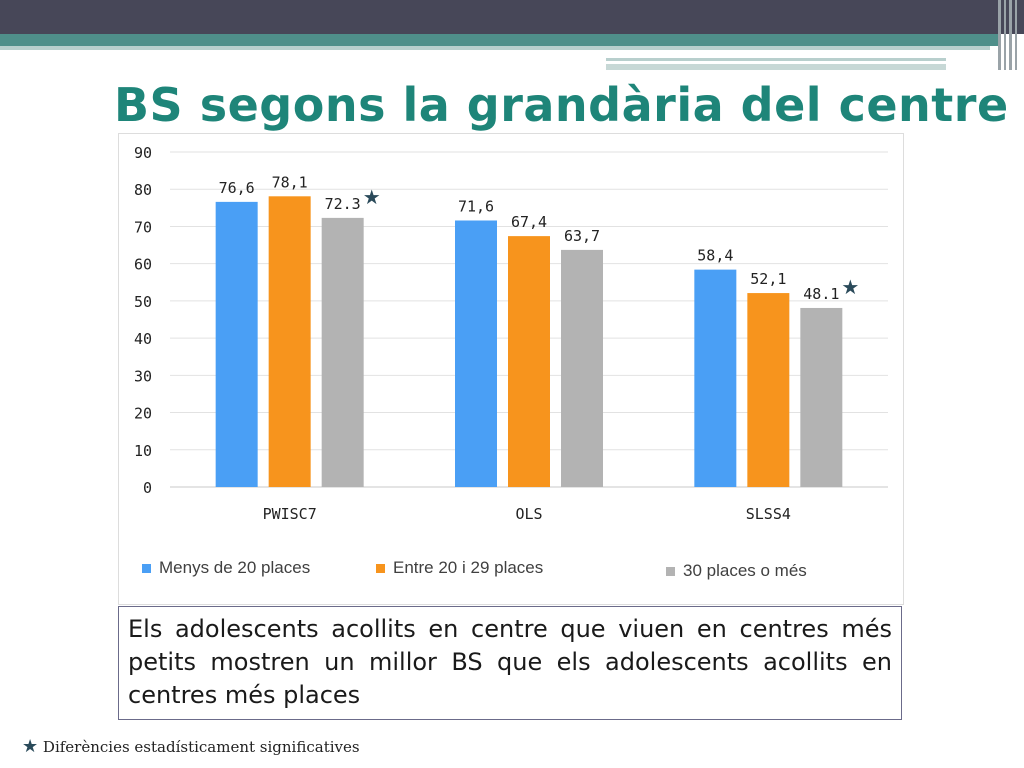 This screenshot has height=768, width=1024. I want to click on y-tick-label: 90, so click(143, 153).